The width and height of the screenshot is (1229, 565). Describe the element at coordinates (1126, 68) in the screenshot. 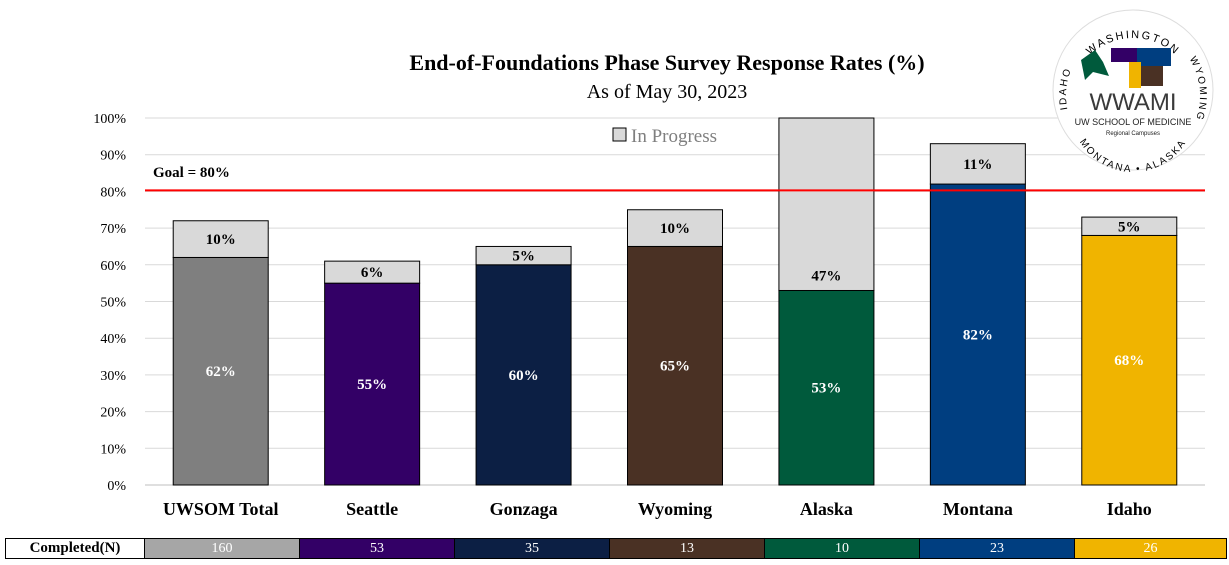

I see `logo-map-icon` at that location.